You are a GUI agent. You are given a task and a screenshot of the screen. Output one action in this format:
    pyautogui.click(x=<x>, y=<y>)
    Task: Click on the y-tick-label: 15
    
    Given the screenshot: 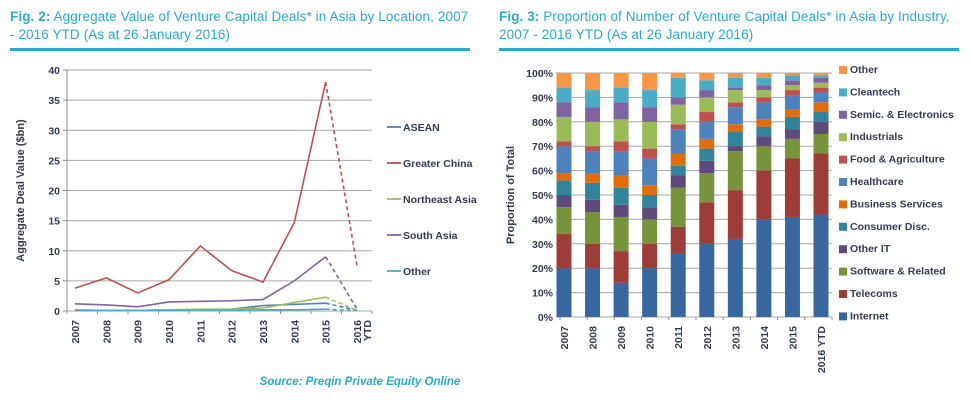 What is the action you would take?
    pyautogui.click(x=54, y=221)
    